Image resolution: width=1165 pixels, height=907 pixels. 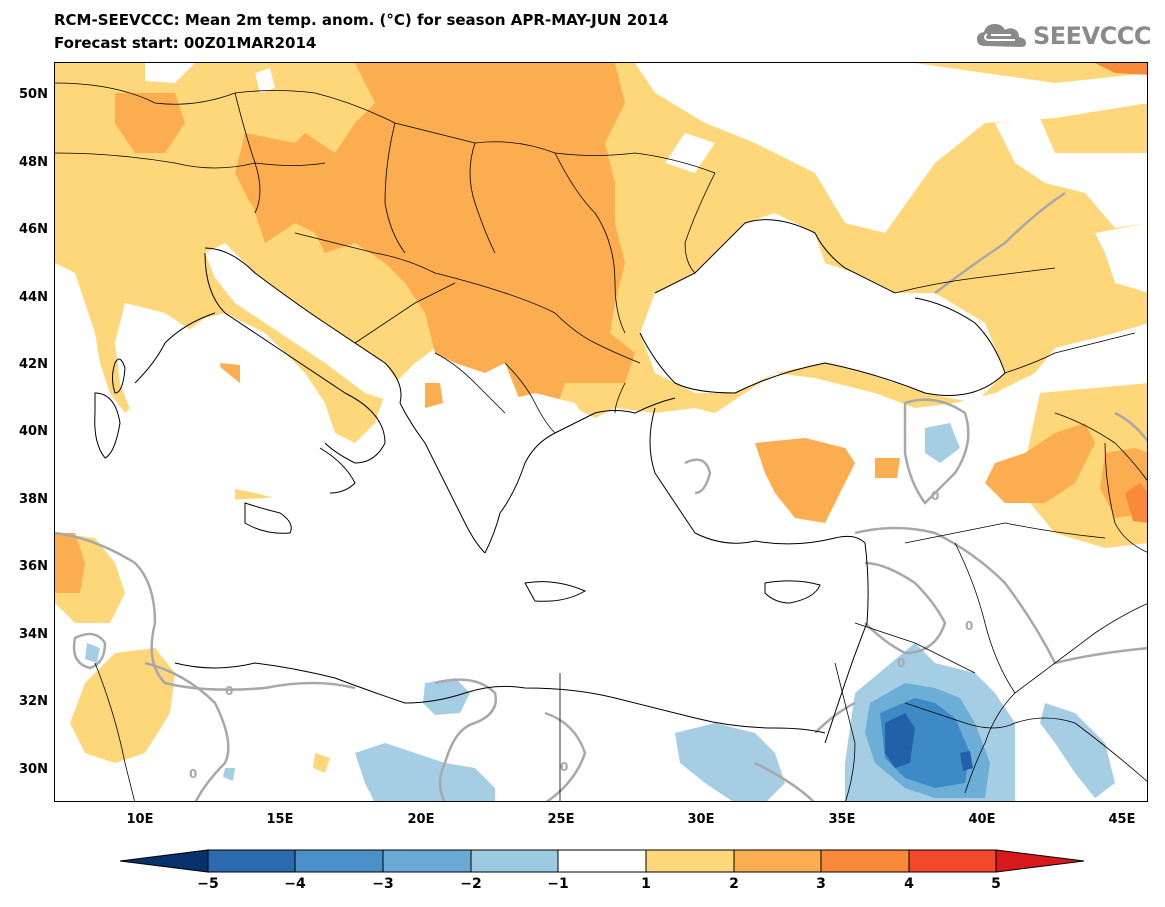 What do you see at coordinates (208, 884) in the screenshot?
I see `colorbar-label: −5` at bounding box center [208, 884].